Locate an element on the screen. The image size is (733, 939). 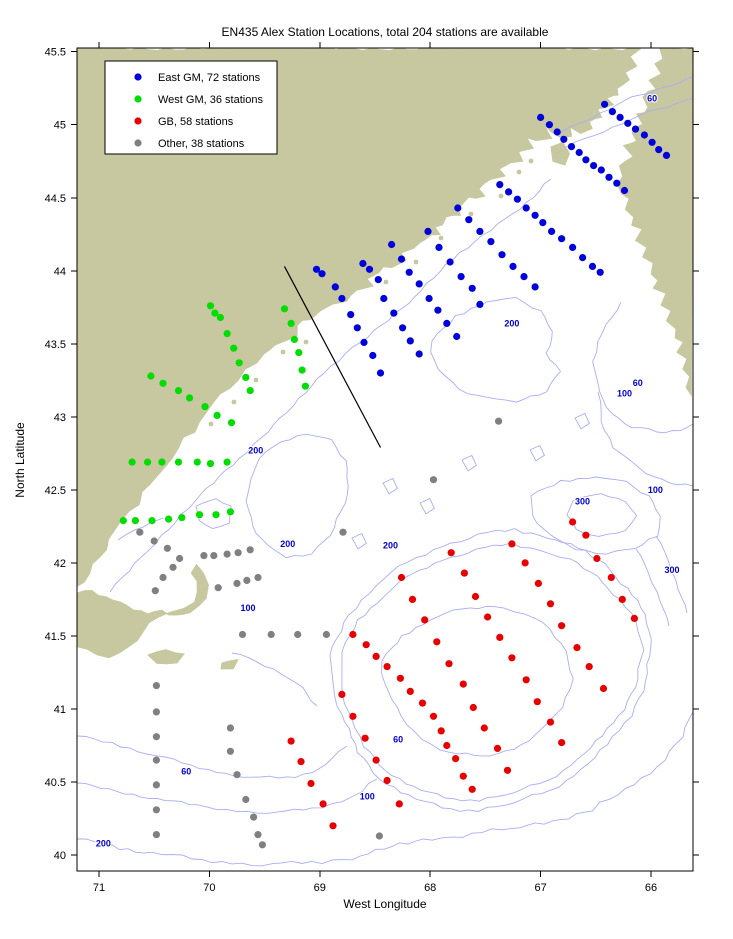
legend-label-west-gm: West GM, 36 stations is located at coordinates (210, 100).